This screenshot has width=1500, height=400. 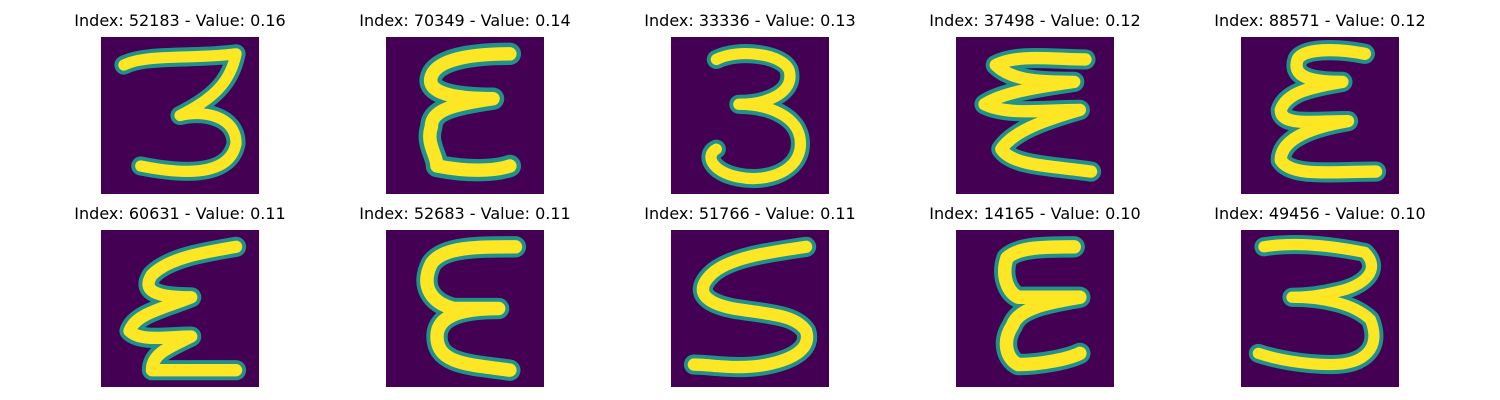 I want to click on image-panel: Index: 70349 - Value: 0.14, so click(x=465, y=102).